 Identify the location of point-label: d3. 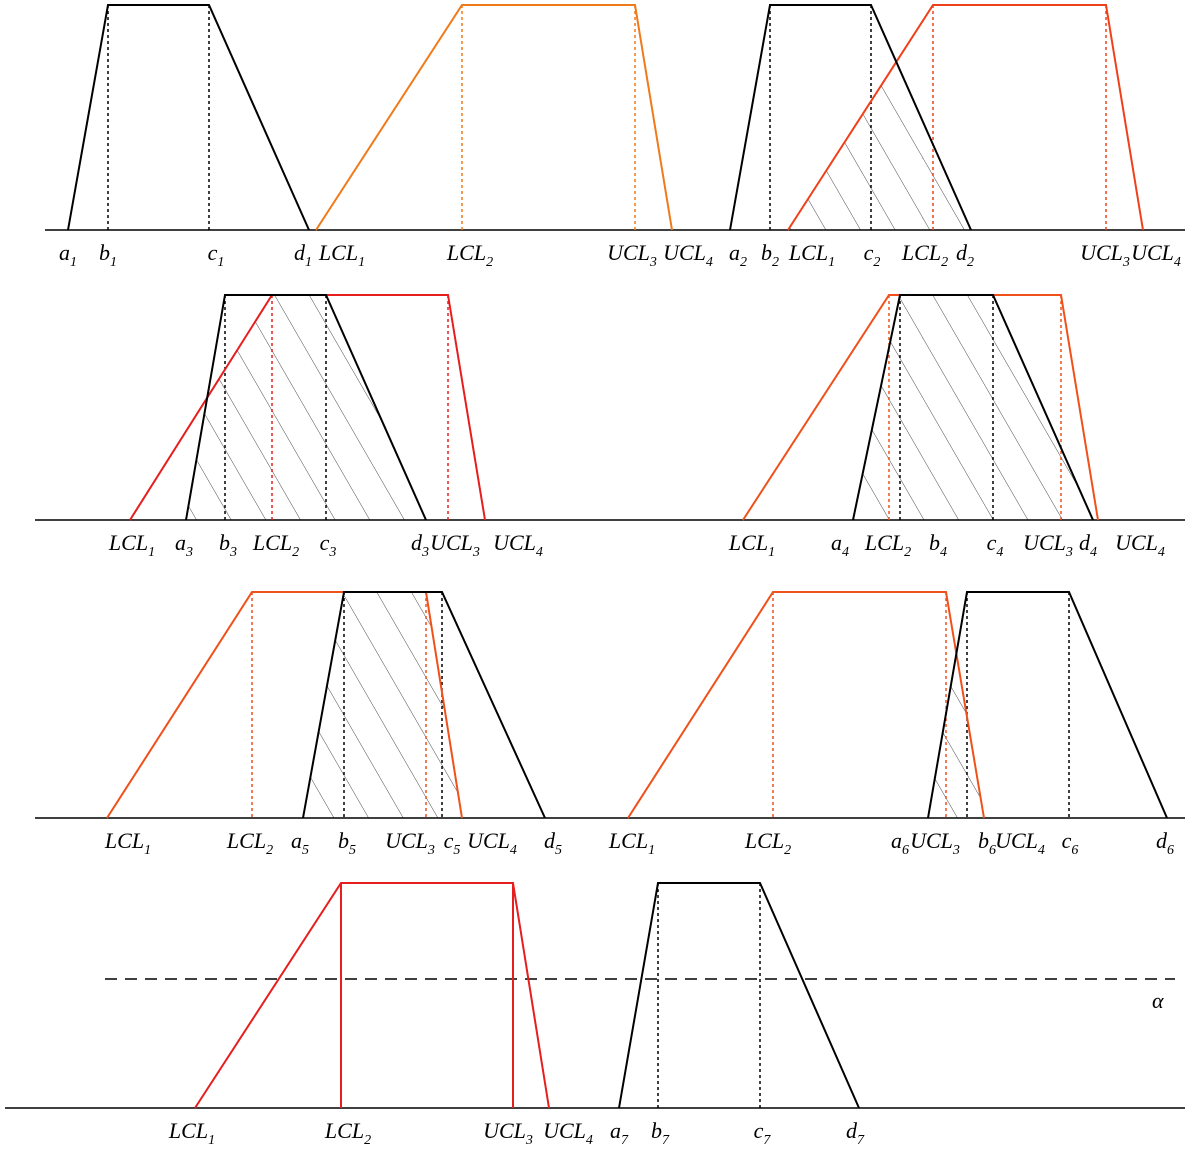
(420, 545).